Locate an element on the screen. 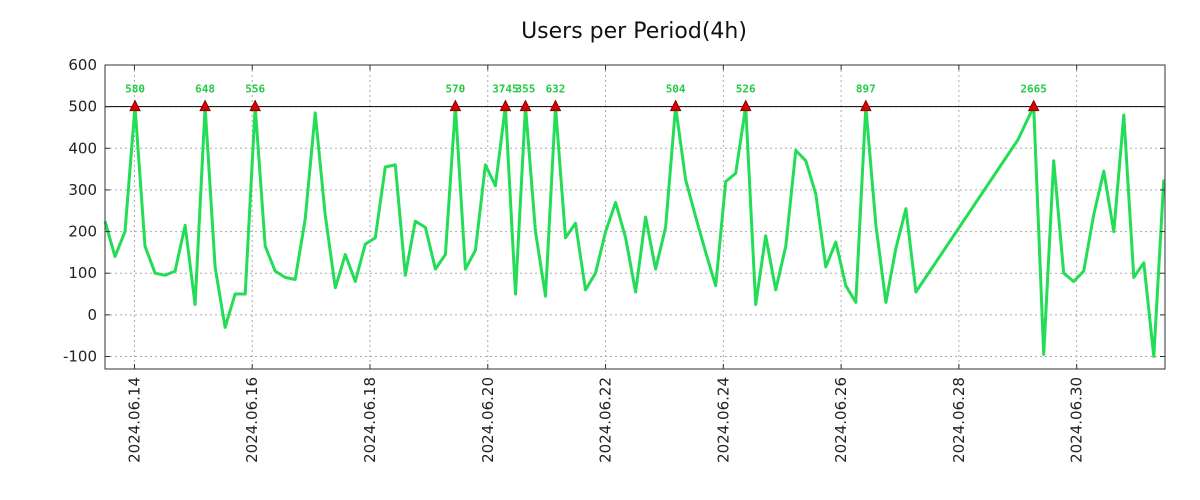  peak-label: 570 is located at coordinates (455, 89).